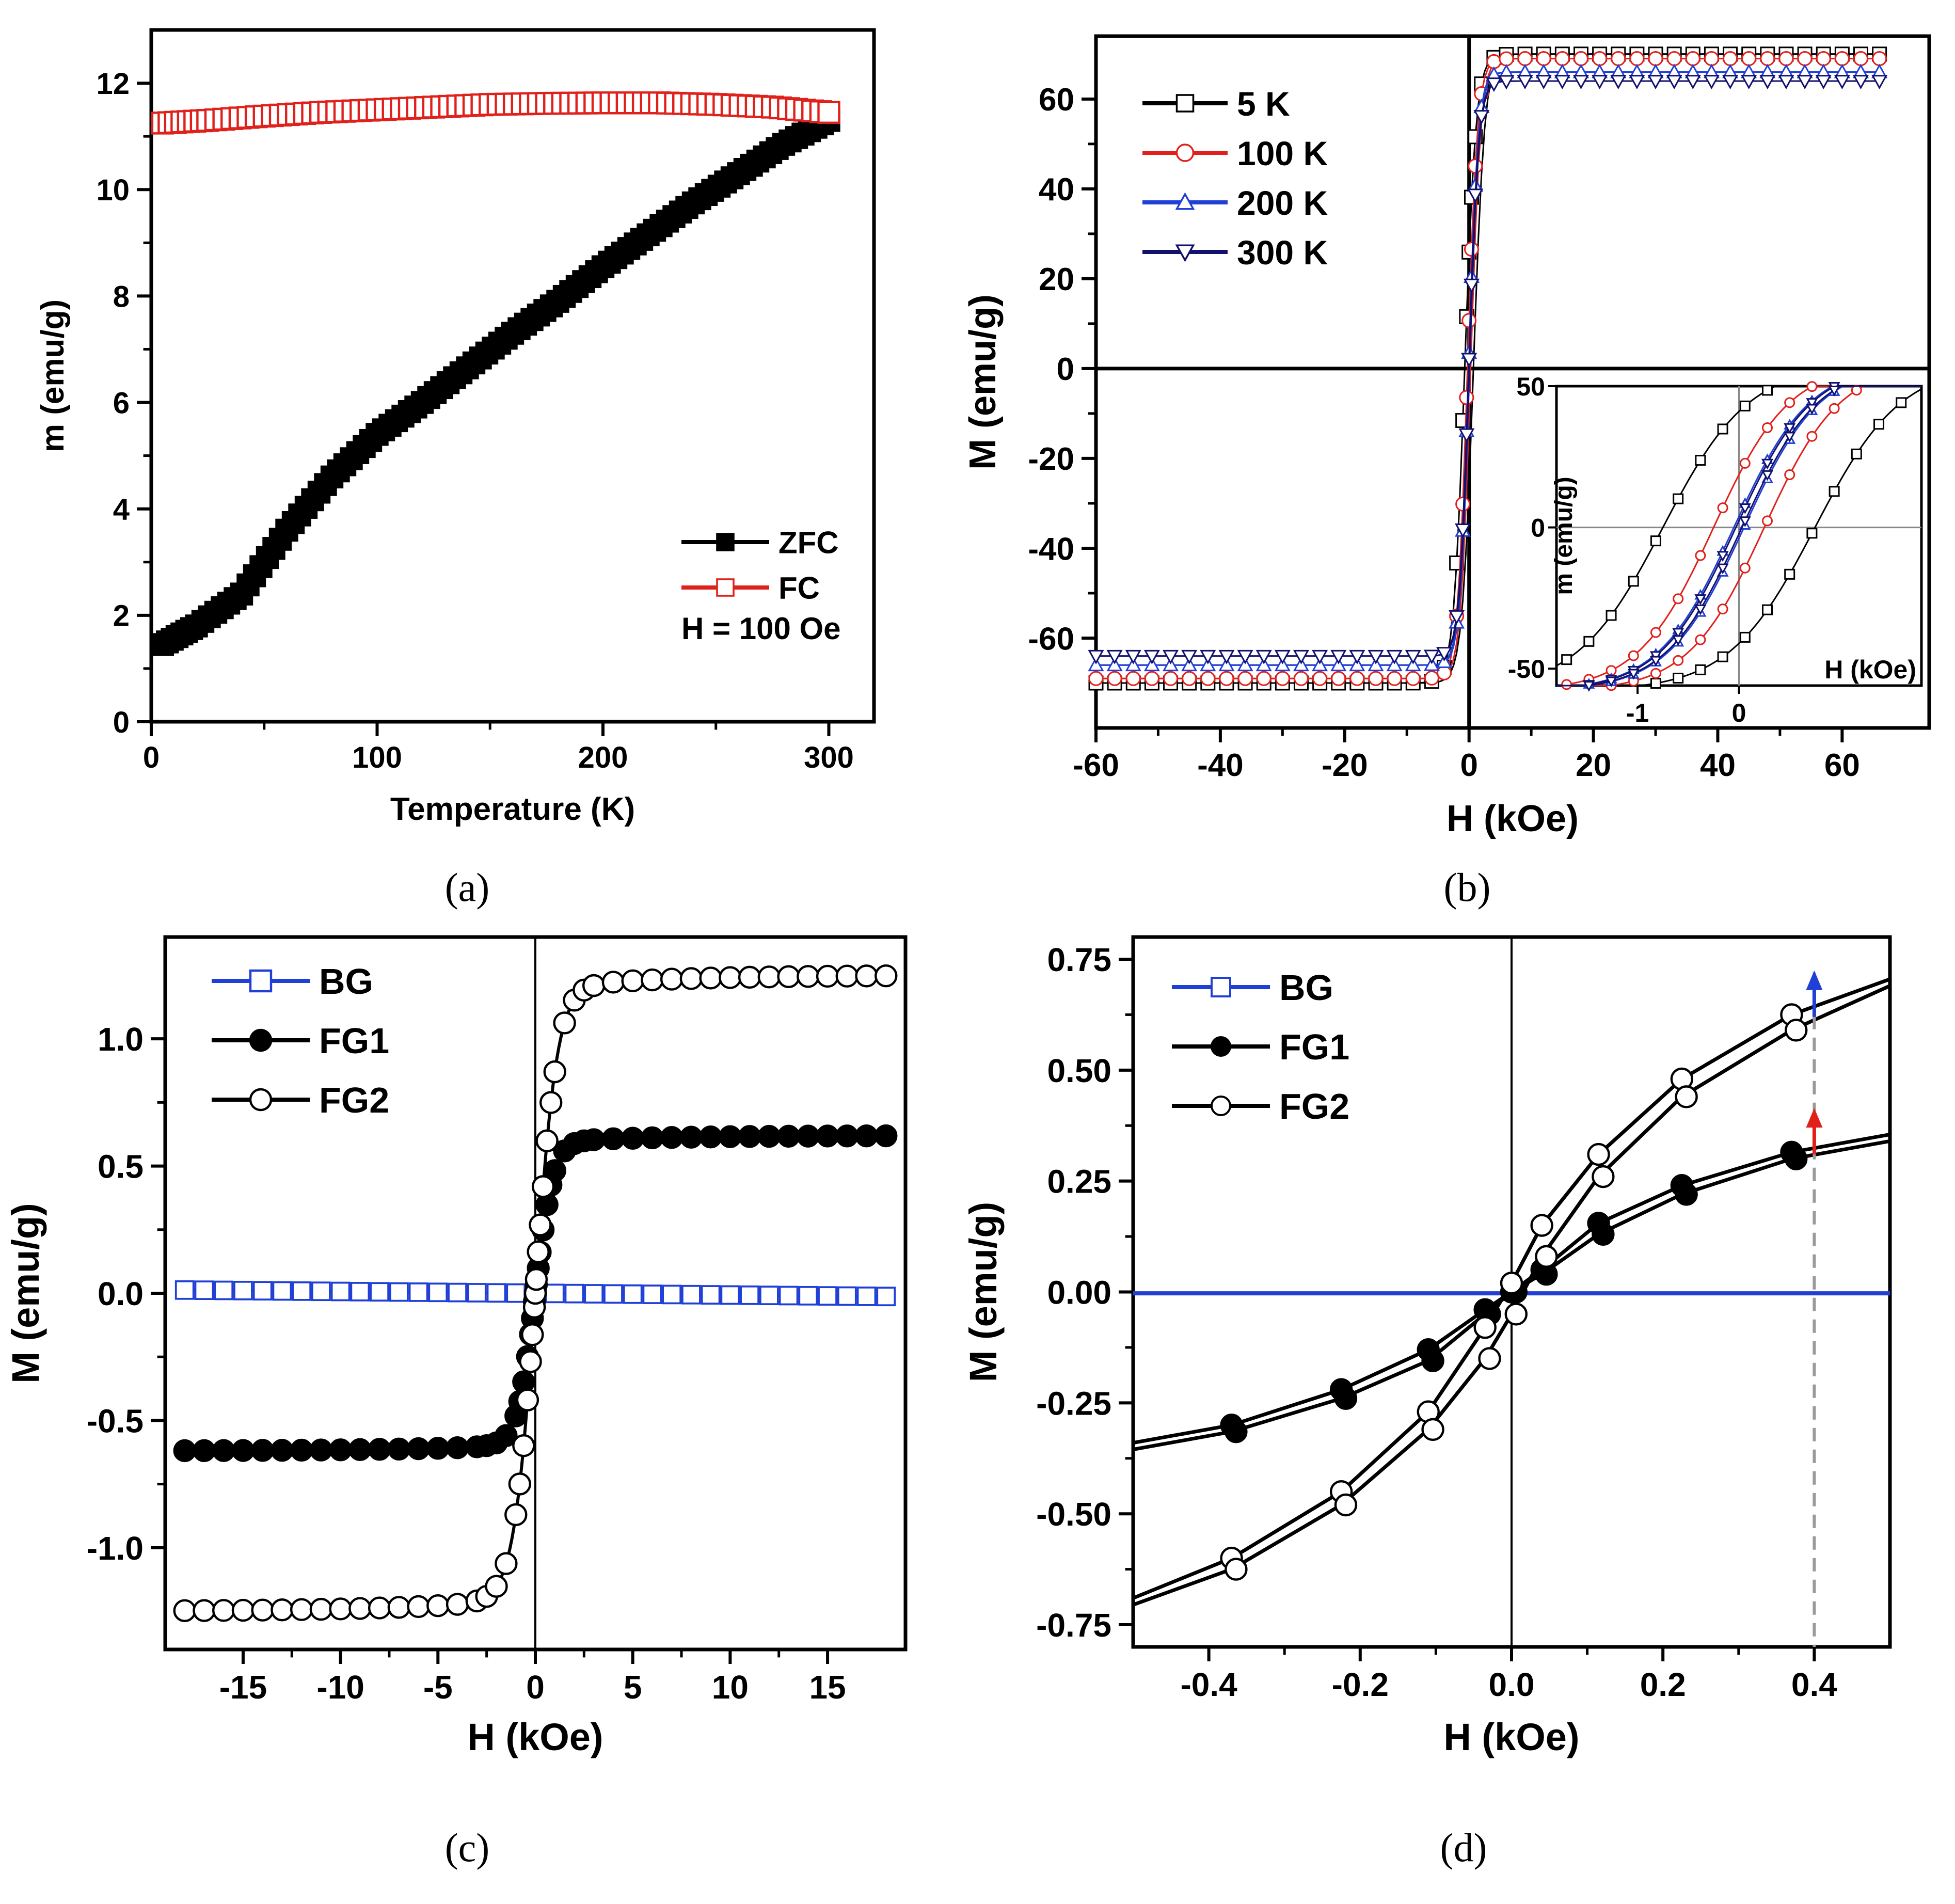 The image size is (1955, 1904). I want to click on y-tick-label: 12, so click(113, 84).